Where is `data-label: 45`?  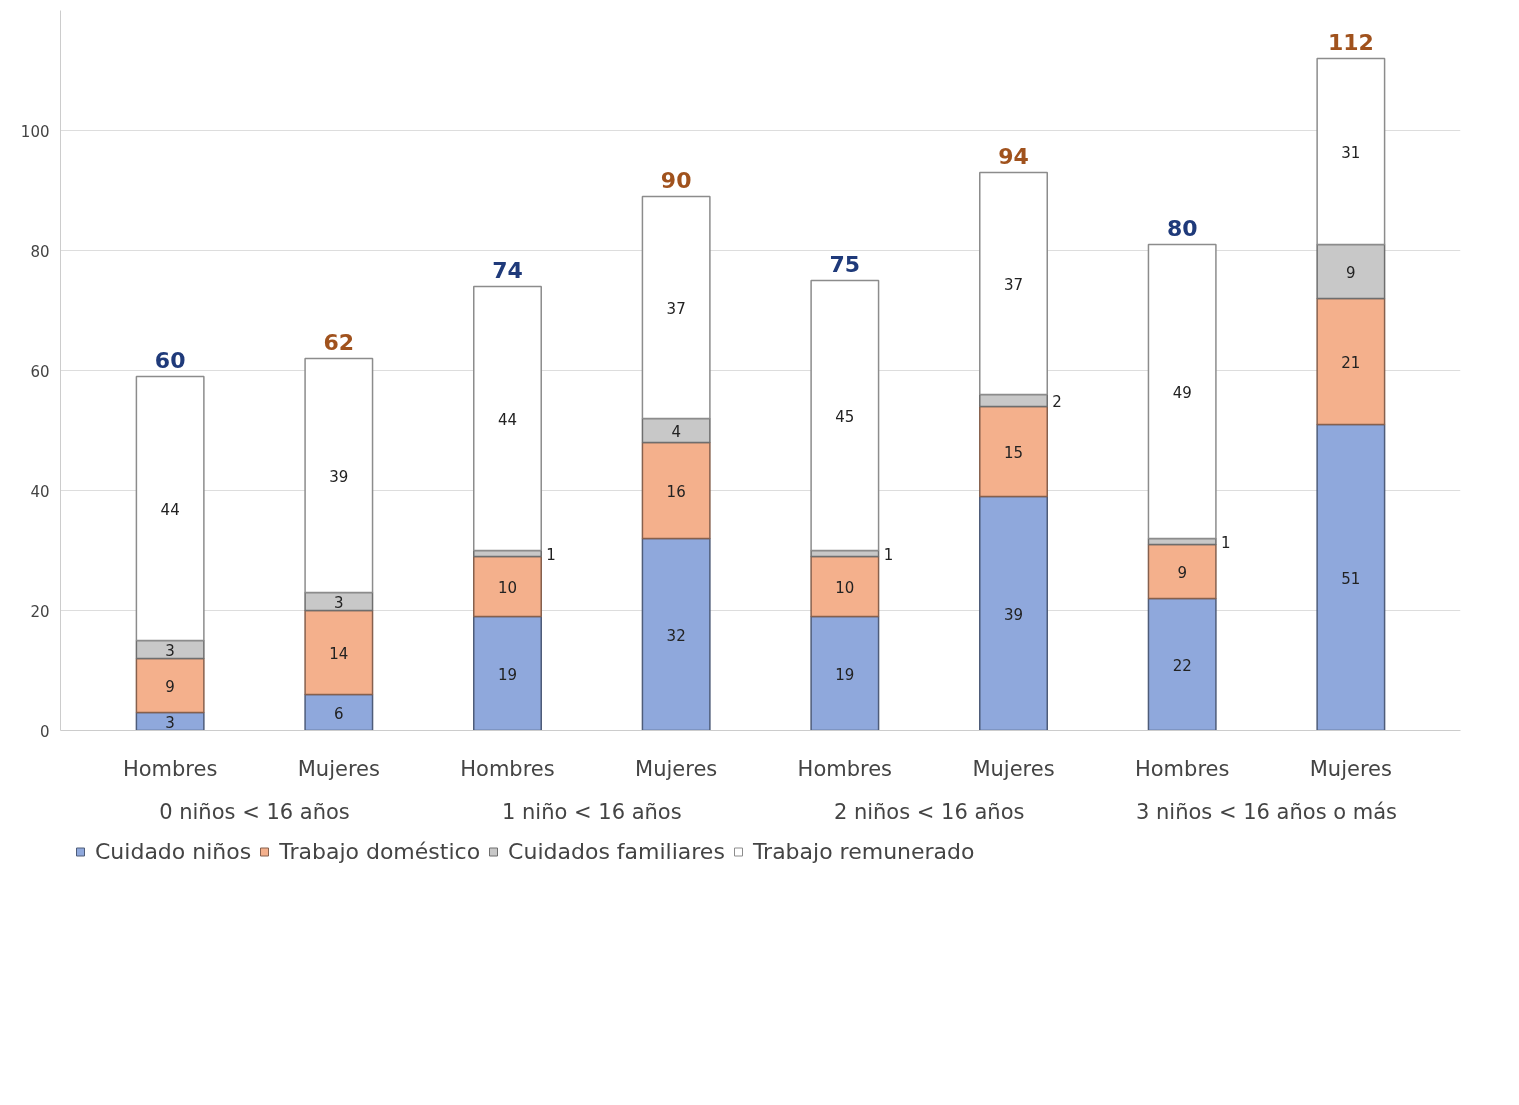
data-label: 45 is located at coordinates (845, 416).